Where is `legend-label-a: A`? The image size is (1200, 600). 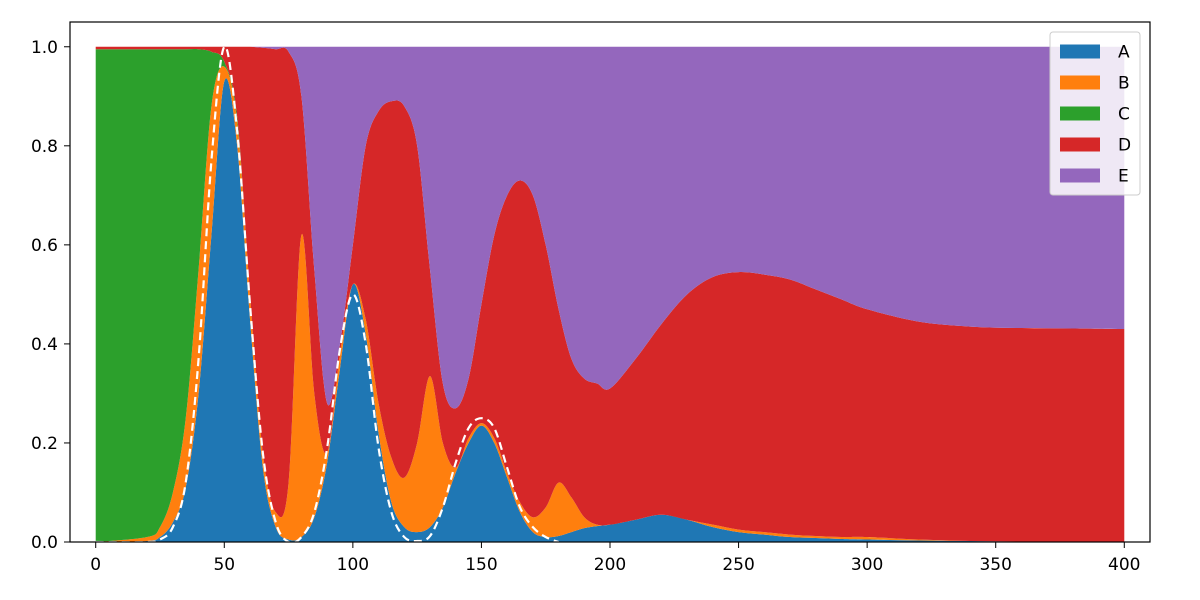 legend-label-a: A is located at coordinates (1124, 53).